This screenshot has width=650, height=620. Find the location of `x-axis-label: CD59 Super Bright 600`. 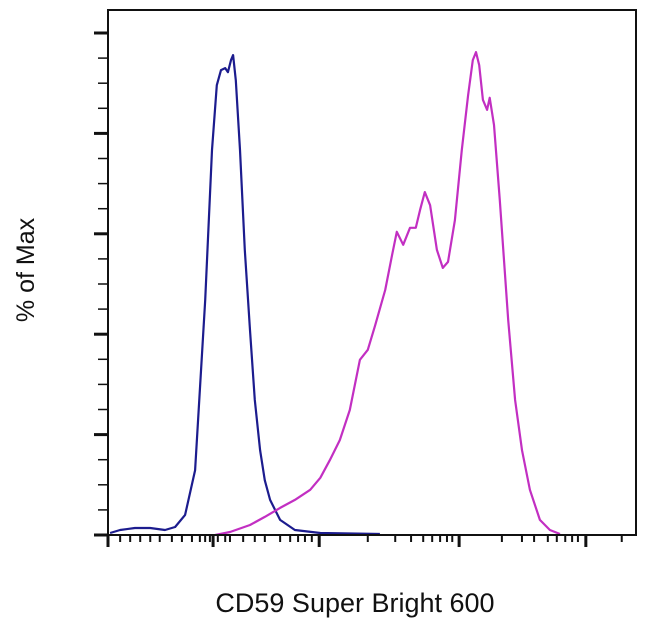

x-axis-label: CD59 Super Bright 600 is located at coordinates (354, 603).